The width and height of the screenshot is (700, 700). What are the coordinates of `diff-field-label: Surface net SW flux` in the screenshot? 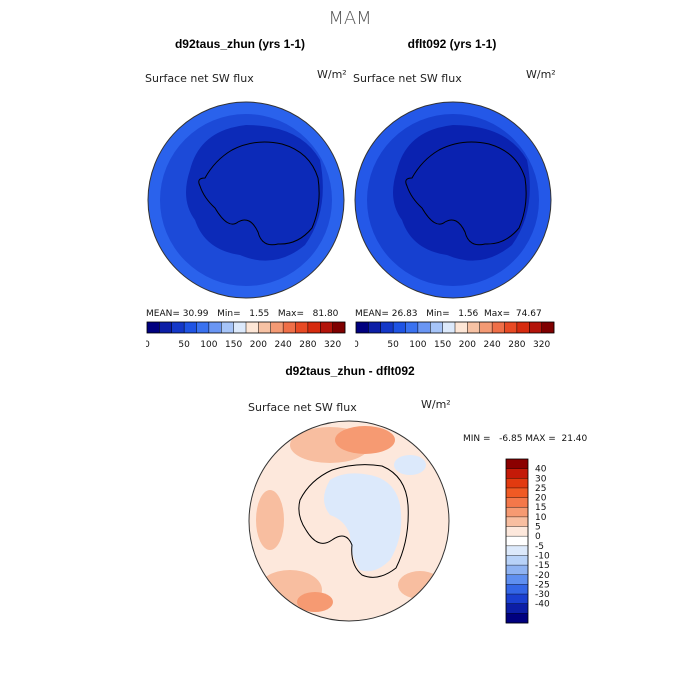 It's located at (302, 407).